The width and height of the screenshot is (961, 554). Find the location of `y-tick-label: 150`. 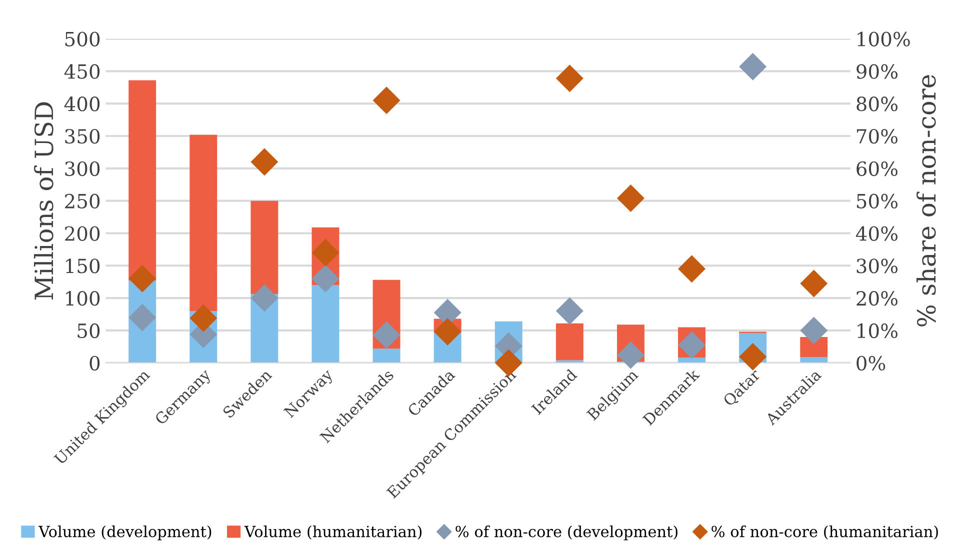

y-tick-label: 150 is located at coordinates (83, 266).